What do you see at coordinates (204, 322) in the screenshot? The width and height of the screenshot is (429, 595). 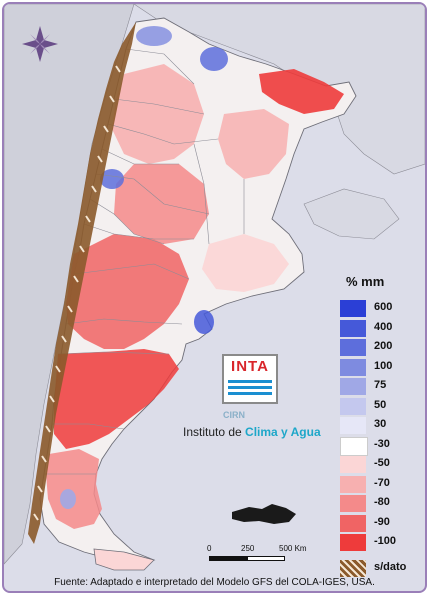 I see `anomaly-spot-blue-coast` at bounding box center [204, 322].